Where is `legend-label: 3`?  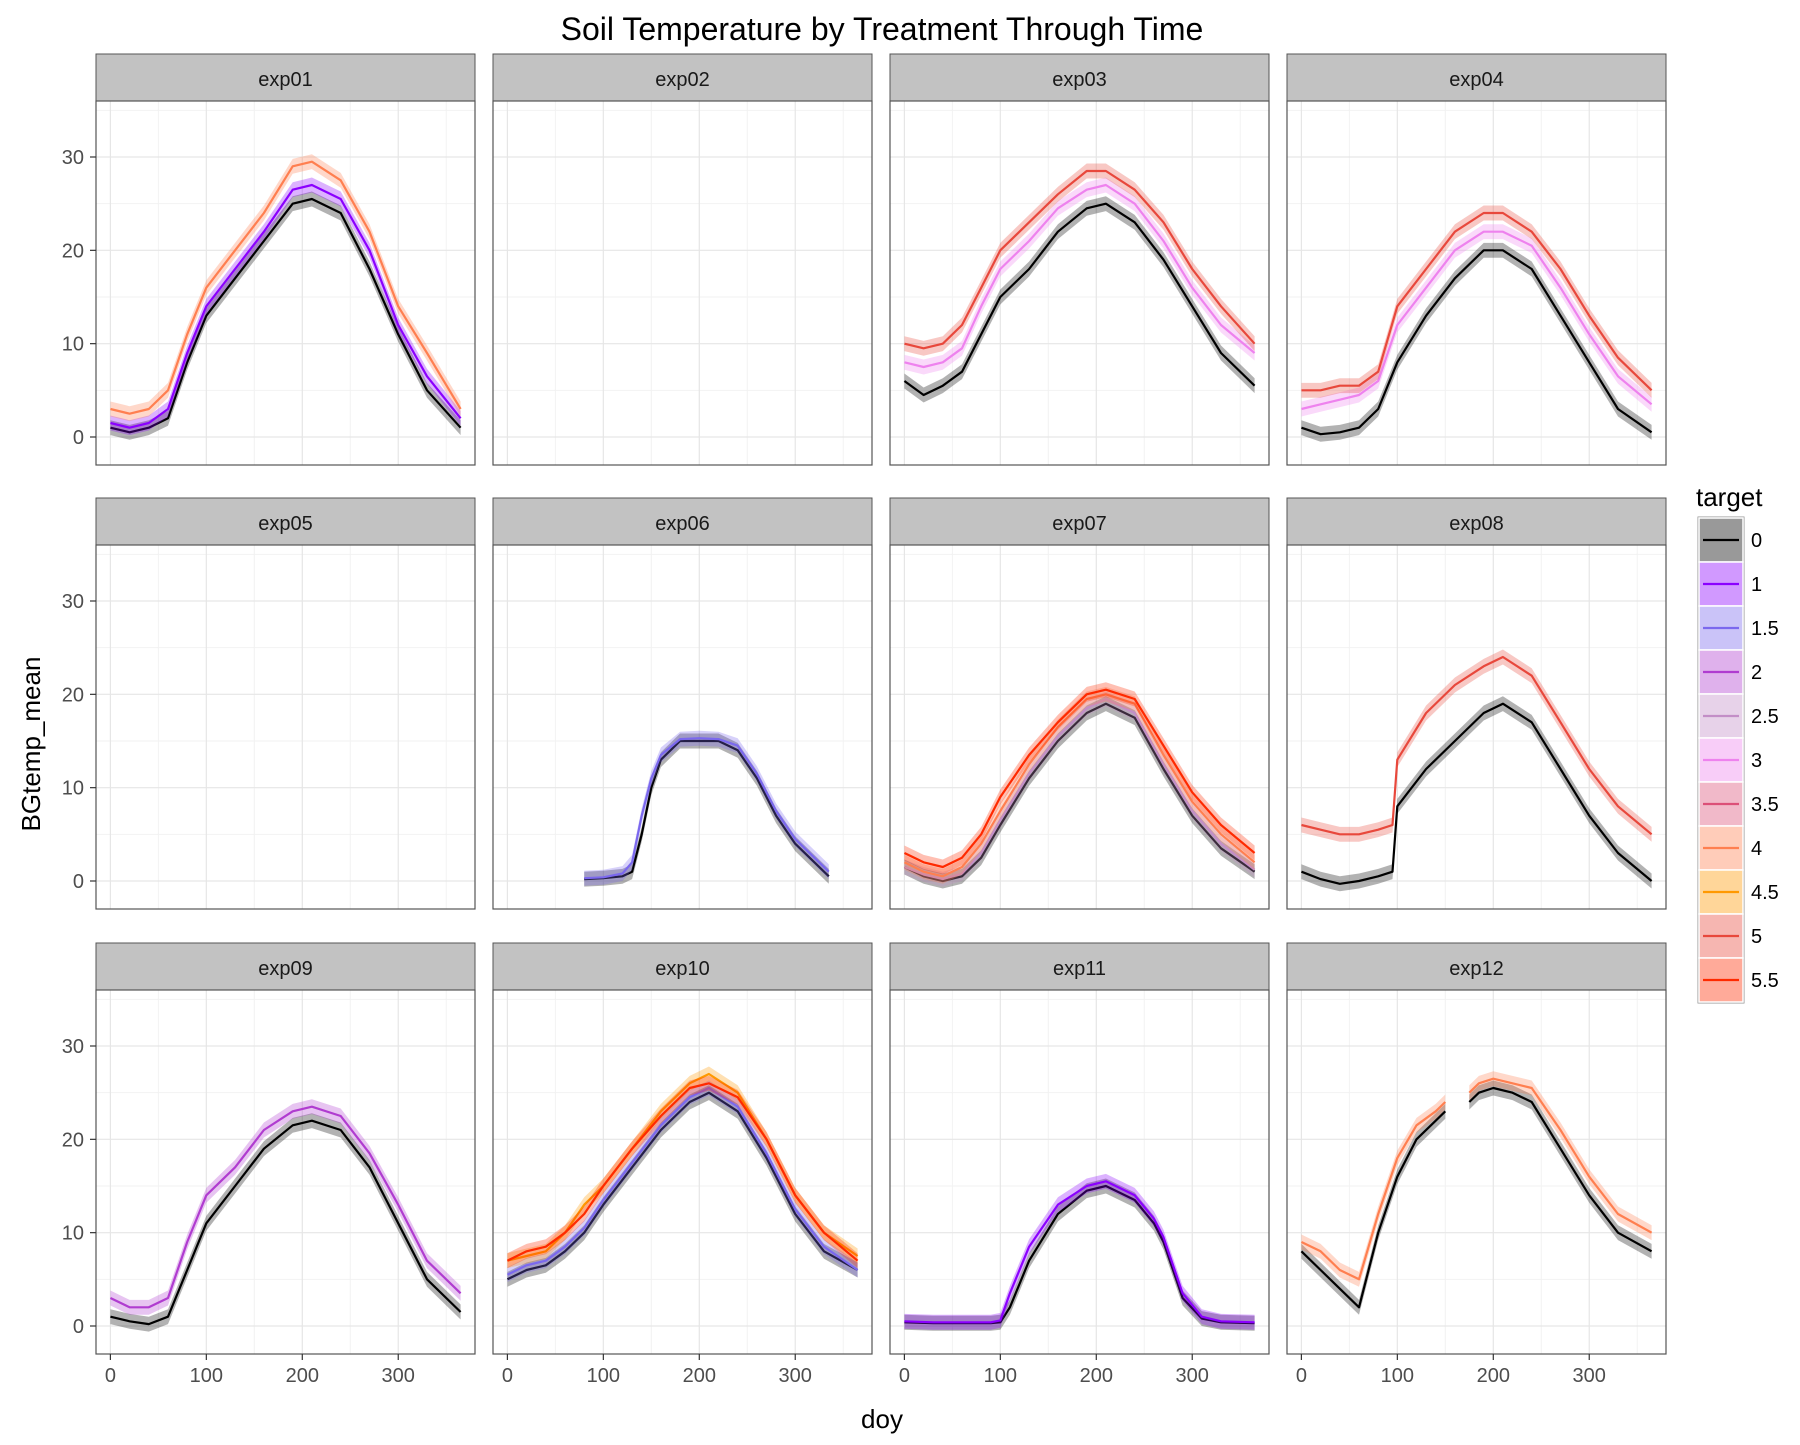 legend-label: 3 is located at coordinates (1756, 761).